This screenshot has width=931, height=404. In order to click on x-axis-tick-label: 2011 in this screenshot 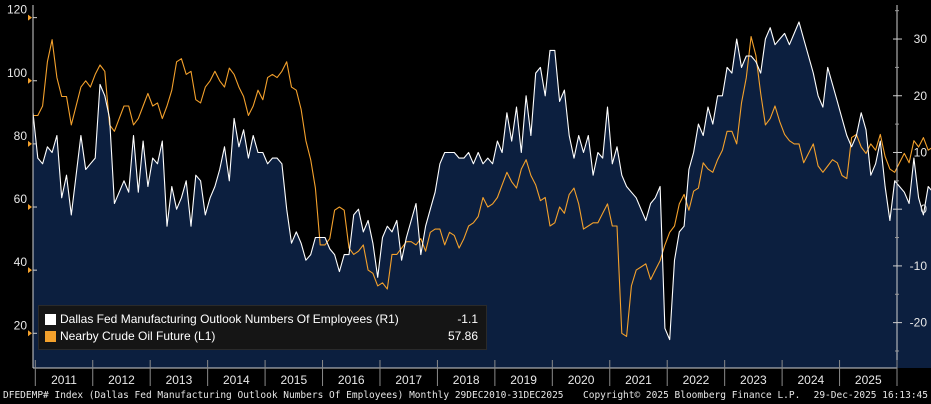, I will do `click(64, 380)`.